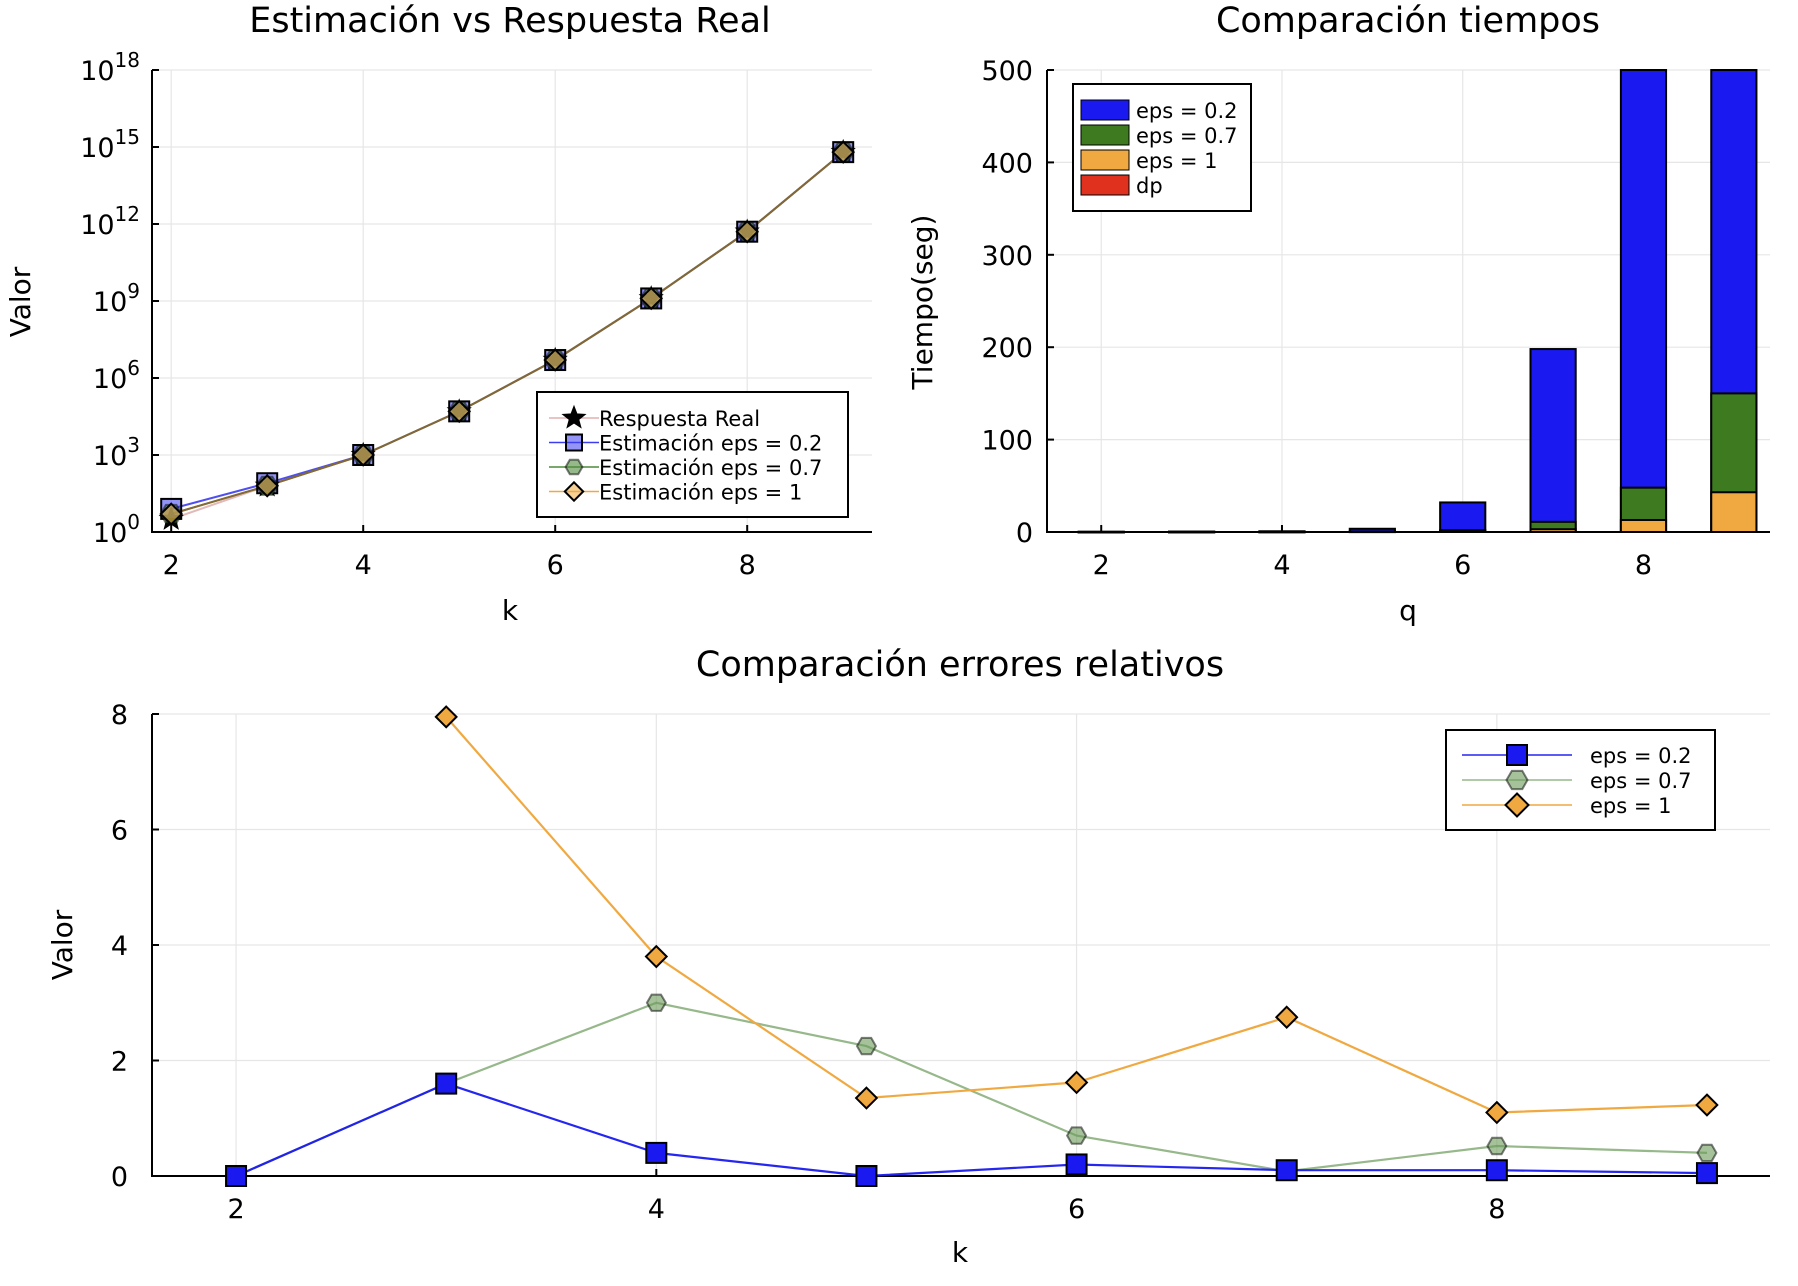 The width and height of the screenshot is (1798, 1286). What do you see at coordinates (119, 946) in the screenshot?
I see `y-tick-label: 4` at bounding box center [119, 946].